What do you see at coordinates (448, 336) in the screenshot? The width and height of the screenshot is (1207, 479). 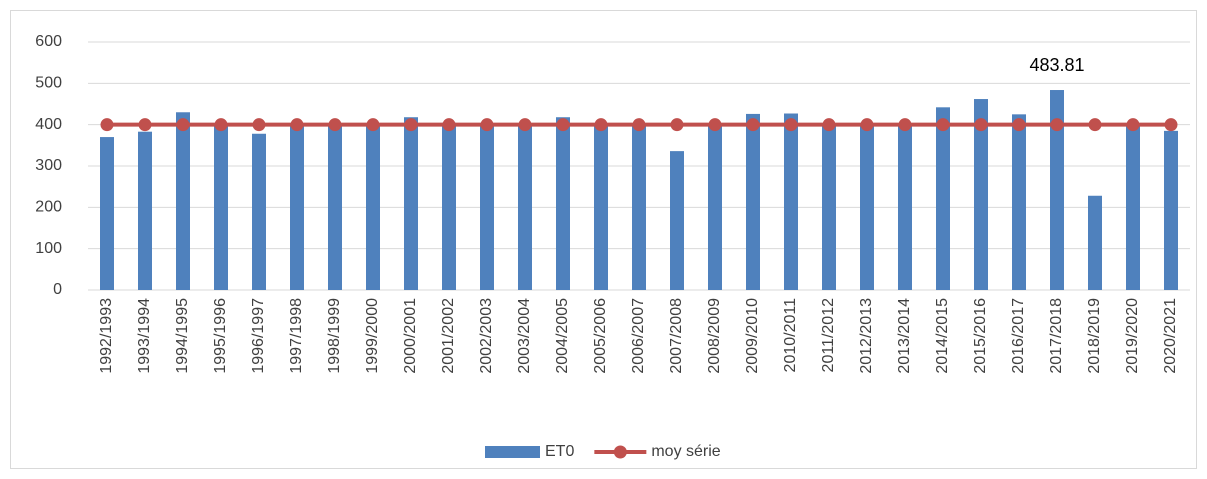 I see `x-tick-label: 2001/2002` at bounding box center [448, 336].